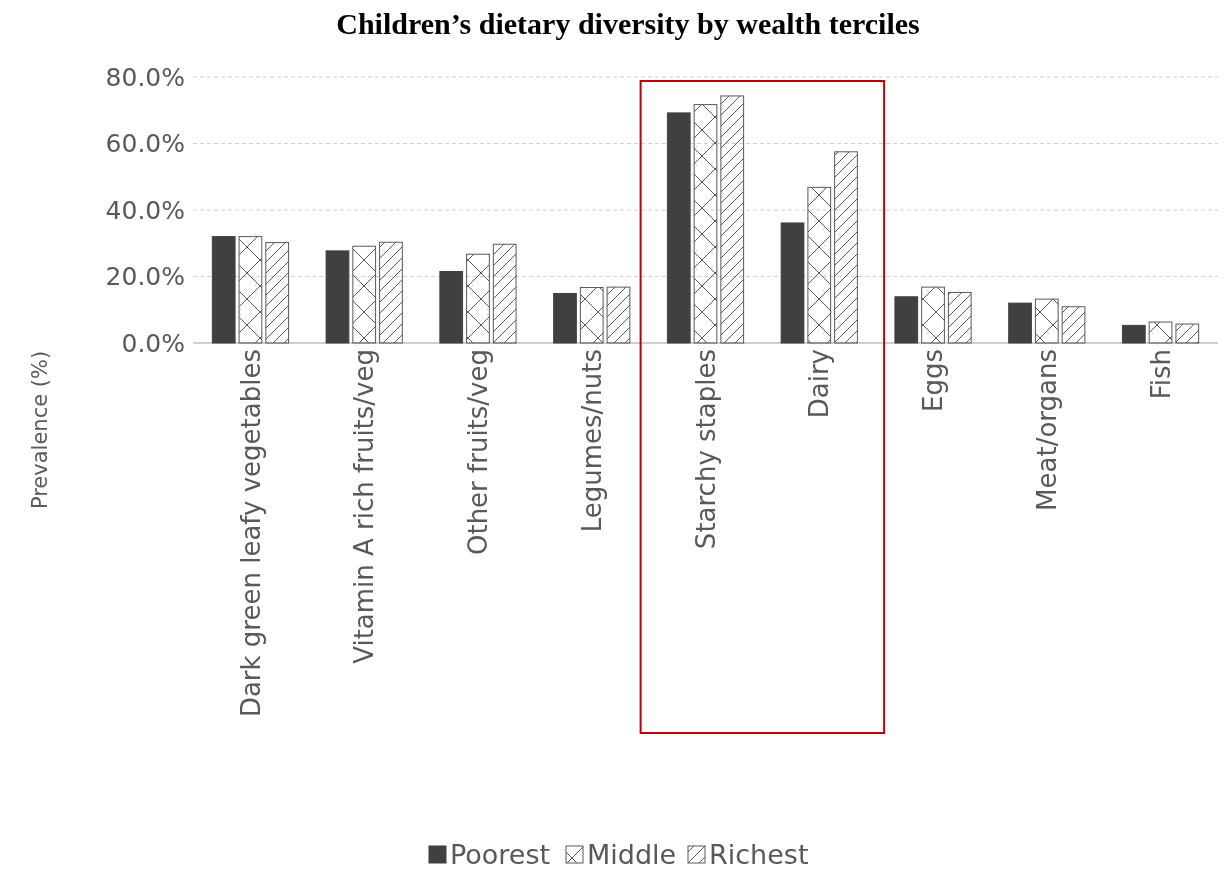 The height and width of the screenshot is (872, 1224). What do you see at coordinates (933, 380) in the screenshot?
I see `x-tick-label: Eggs` at bounding box center [933, 380].